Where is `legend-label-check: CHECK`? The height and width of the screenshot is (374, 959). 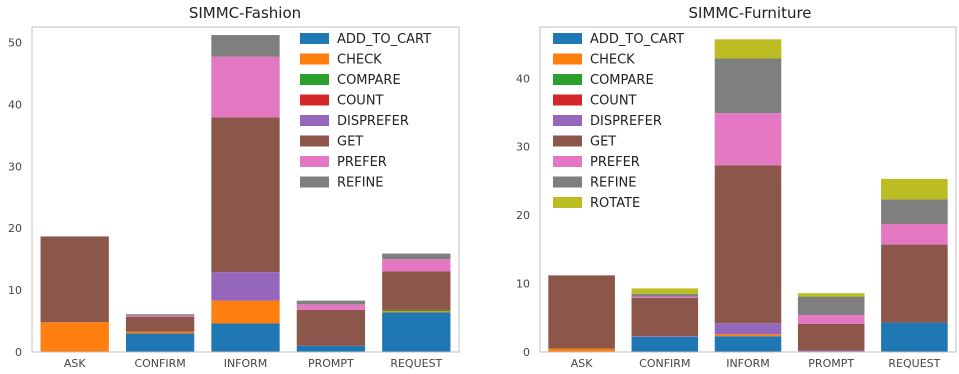 legend-label-check: CHECK is located at coordinates (359, 60).